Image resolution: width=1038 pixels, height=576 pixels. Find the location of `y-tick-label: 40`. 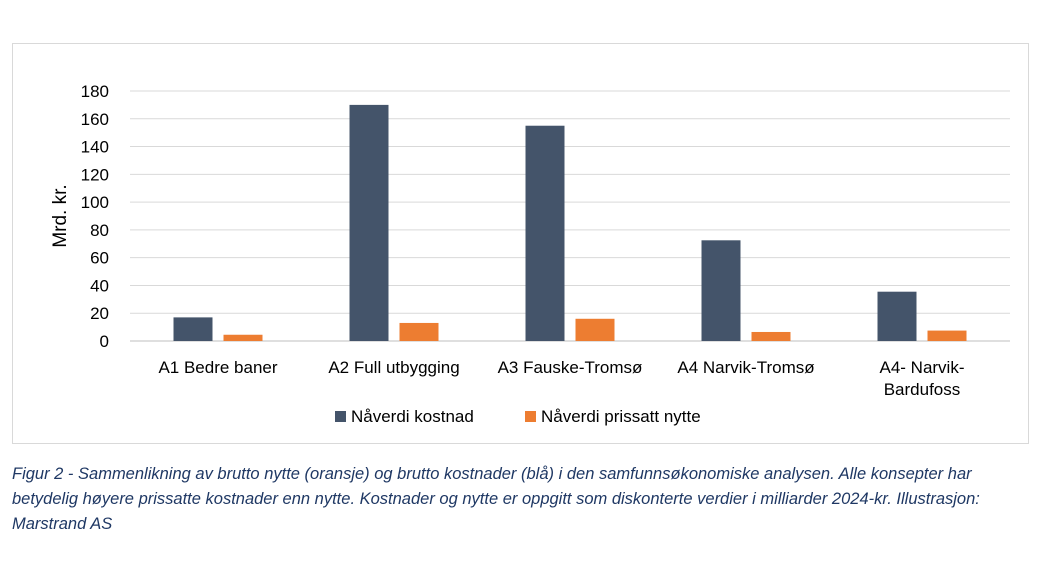

y-tick-label: 40 is located at coordinates (99, 285).